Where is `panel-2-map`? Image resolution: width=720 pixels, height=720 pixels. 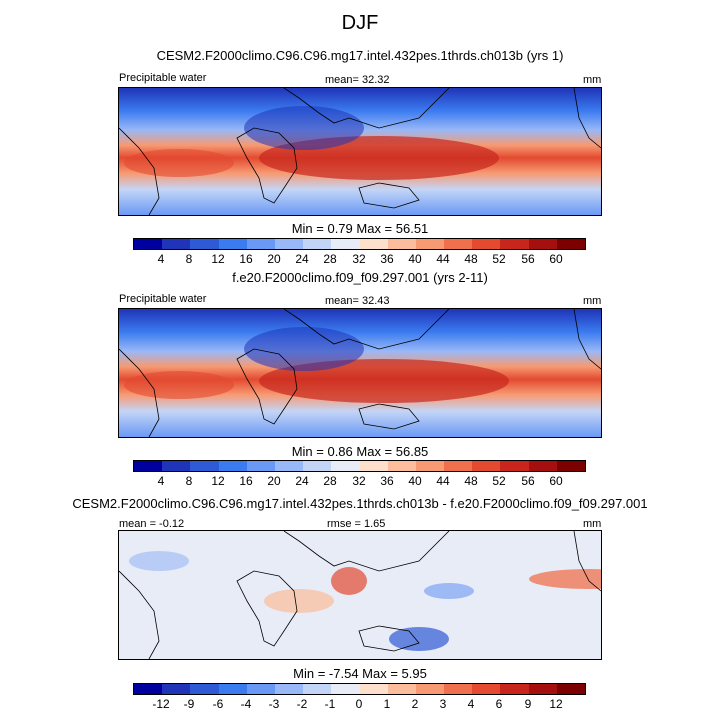
panel-2-map is located at coordinates (360, 373).